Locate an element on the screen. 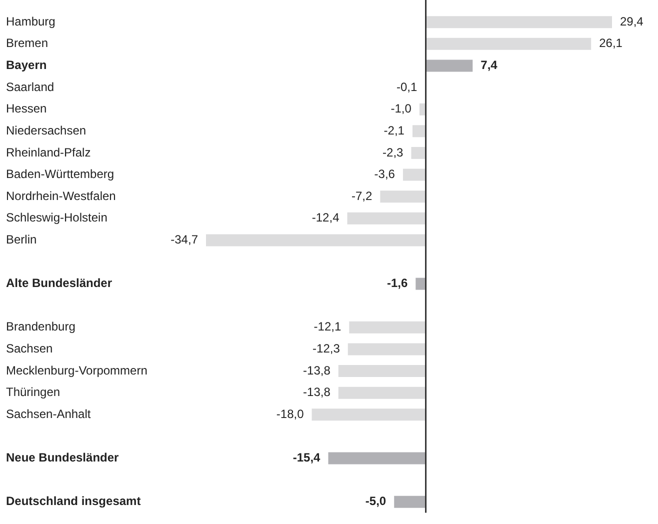 Image resolution: width=658 pixels, height=524 pixels. y-tick-label: Deutschland insgesamt is located at coordinates (73, 501).